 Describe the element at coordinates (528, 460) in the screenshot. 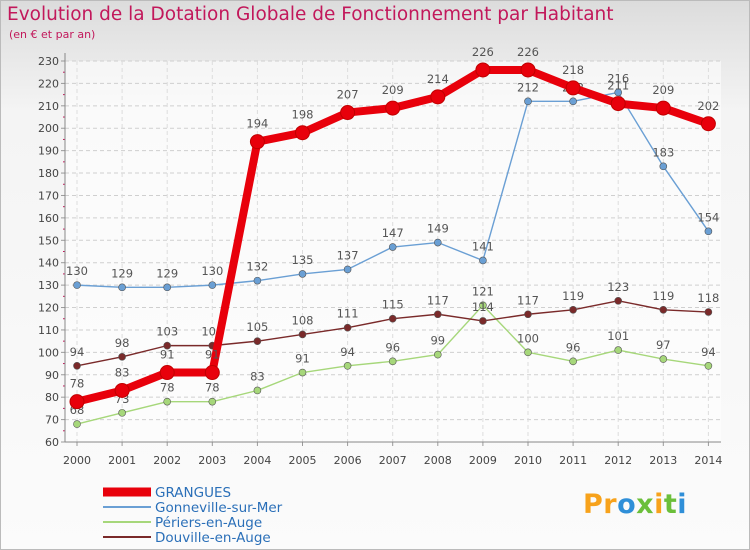

I see `x-tick-label: 2010` at that location.